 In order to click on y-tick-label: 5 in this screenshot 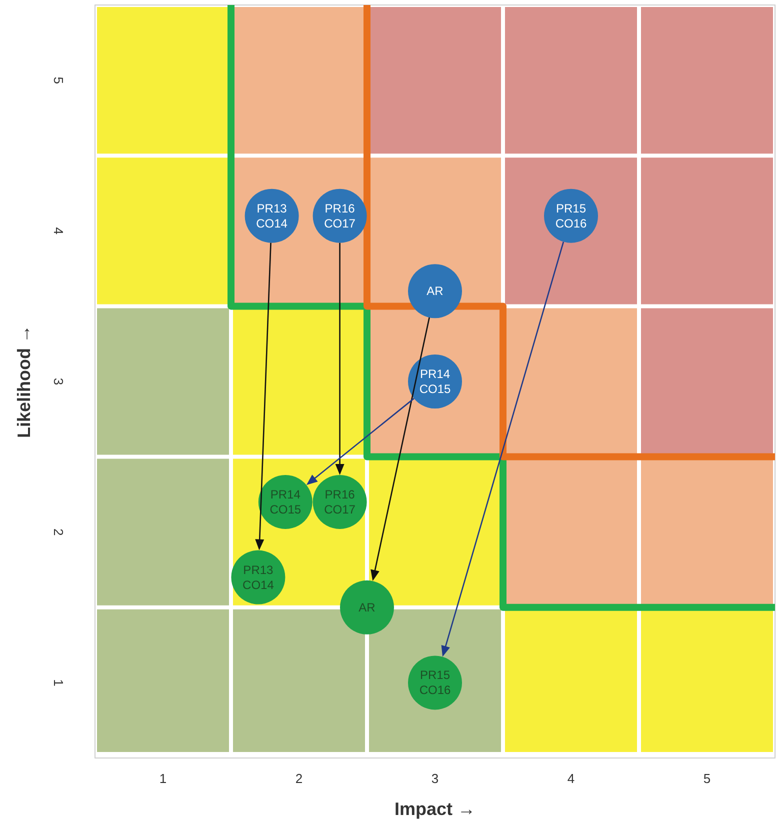, I will do `click(58, 80)`.